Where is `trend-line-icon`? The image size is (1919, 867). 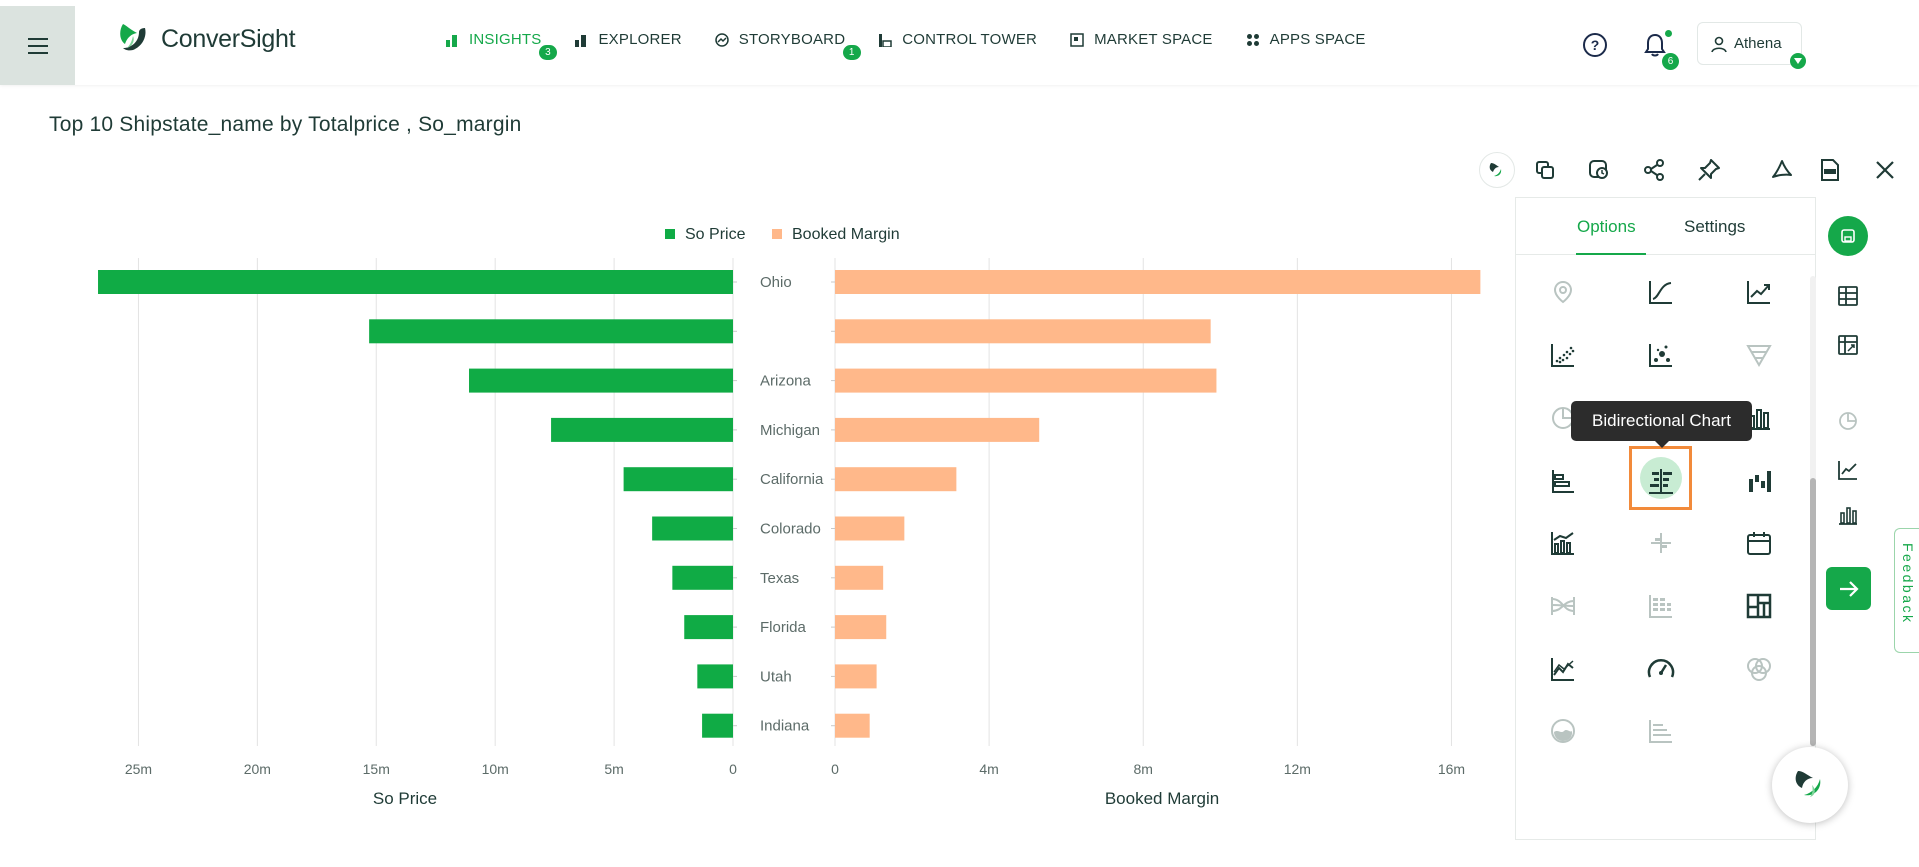
trend-line-icon is located at coordinates (1758, 292).